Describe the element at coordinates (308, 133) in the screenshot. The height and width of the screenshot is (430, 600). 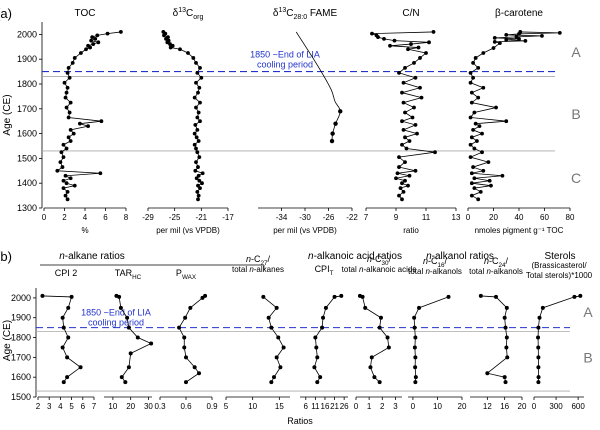
I see `series-track: -34 -30 -26 -22 per mil (vs VPDB)` at that location.